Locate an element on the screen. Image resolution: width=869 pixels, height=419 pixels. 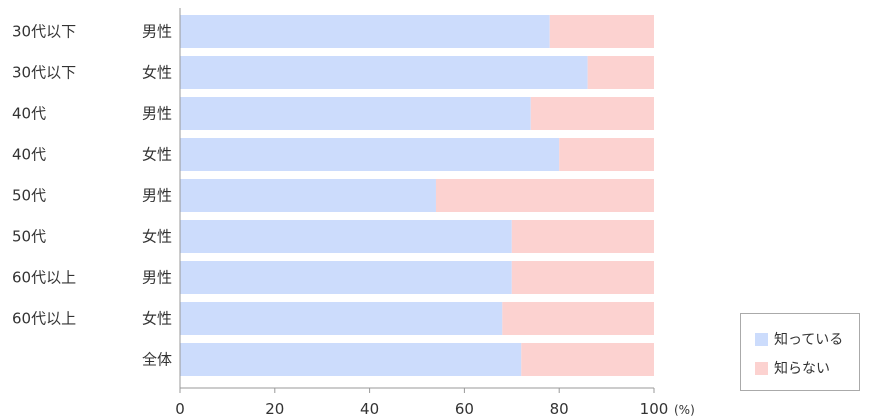
legend-label-known: 知っている is located at coordinates (809, 340).